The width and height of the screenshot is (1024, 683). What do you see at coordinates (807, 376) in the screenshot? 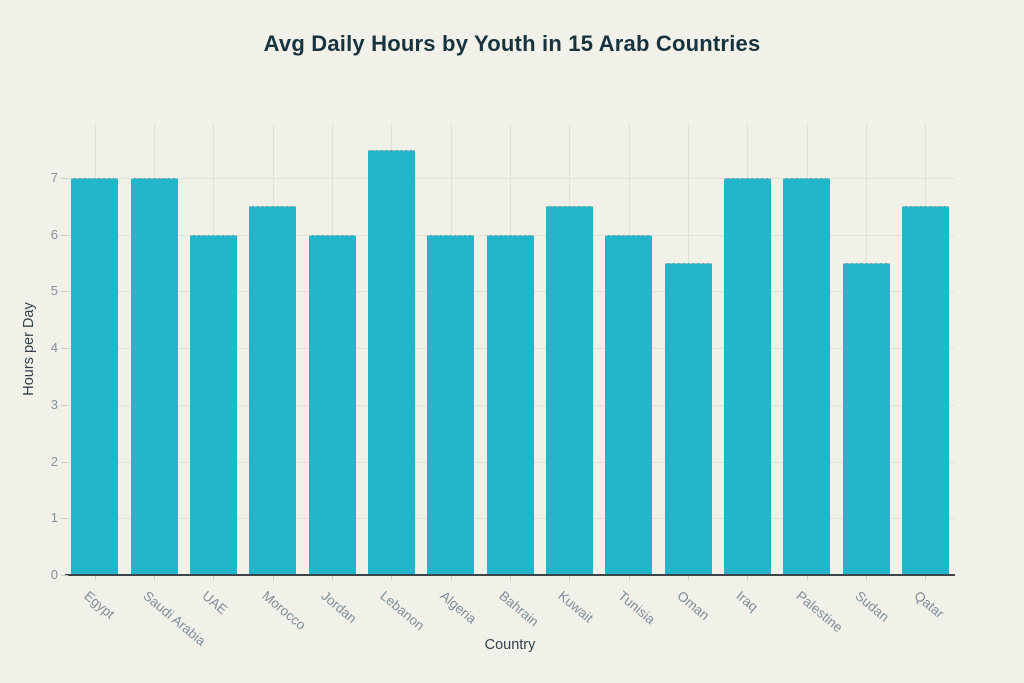
I see `bar-palestine` at bounding box center [807, 376].